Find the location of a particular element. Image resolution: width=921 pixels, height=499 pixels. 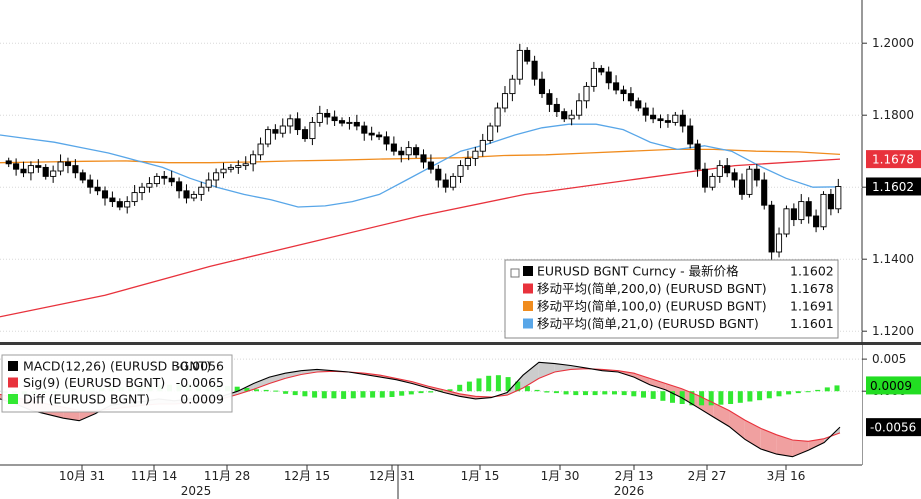

price-legend-label: 移动平均(简单,200,0) (EURUSD BGNT) is located at coordinates (652, 288).